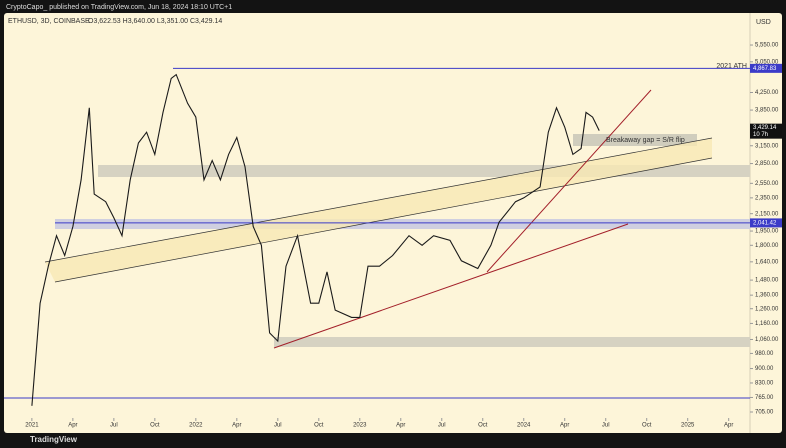 This screenshot has height=448, width=786. Describe the element at coordinates (764, 384) in the screenshot. I see `y-tick-label: 830.00` at that location.